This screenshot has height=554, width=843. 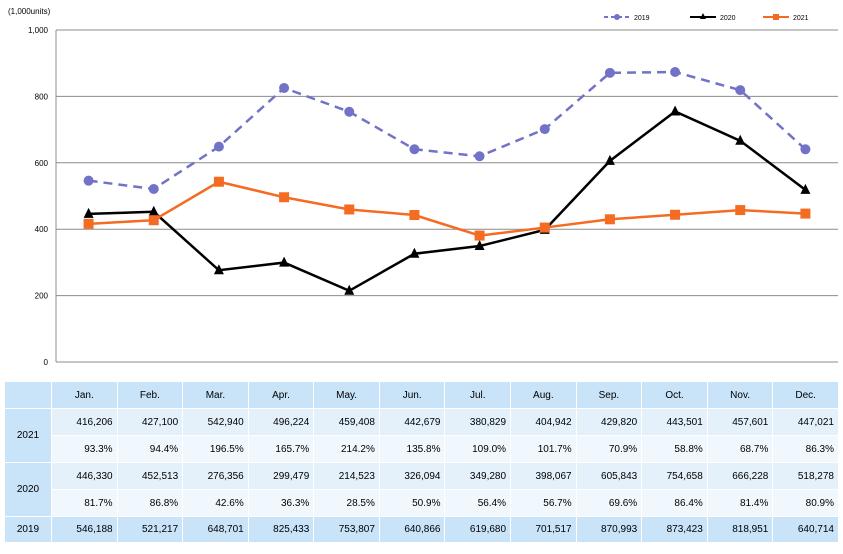 What do you see at coordinates (478, 503) in the screenshot?
I see `table-cell: 56.4%` at bounding box center [478, 503].